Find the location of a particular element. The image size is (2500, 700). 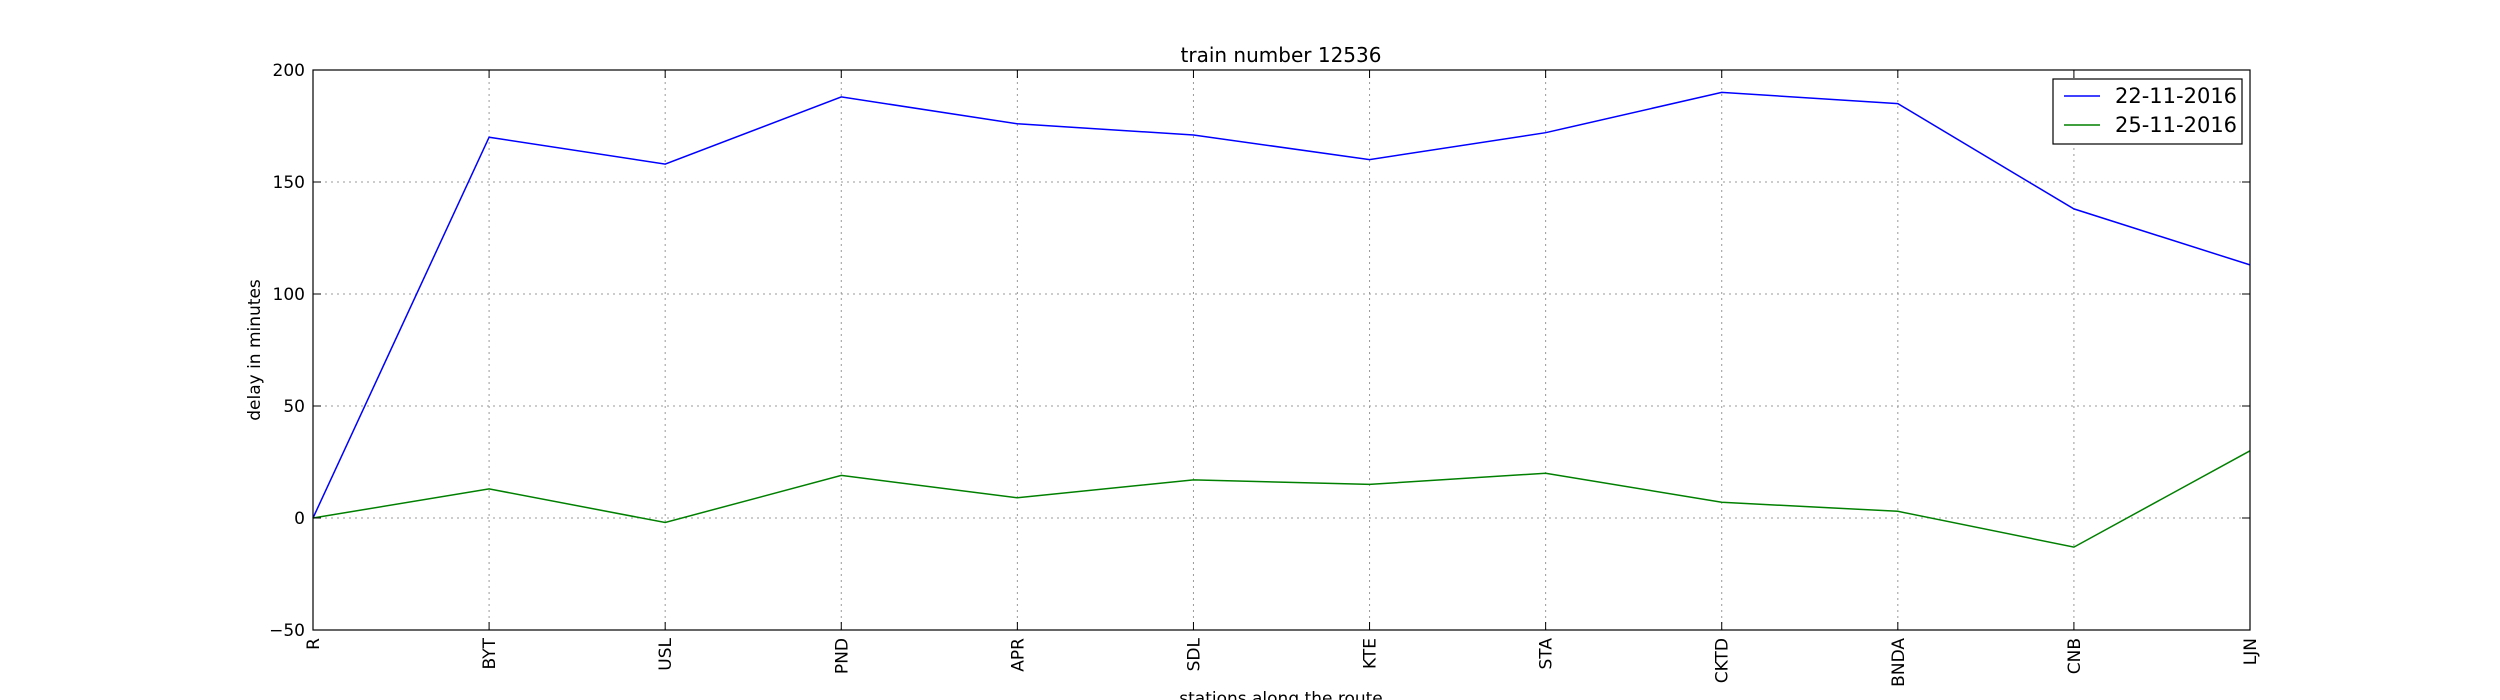

y-tick-label: 100 is located at coordinates (289, 295).